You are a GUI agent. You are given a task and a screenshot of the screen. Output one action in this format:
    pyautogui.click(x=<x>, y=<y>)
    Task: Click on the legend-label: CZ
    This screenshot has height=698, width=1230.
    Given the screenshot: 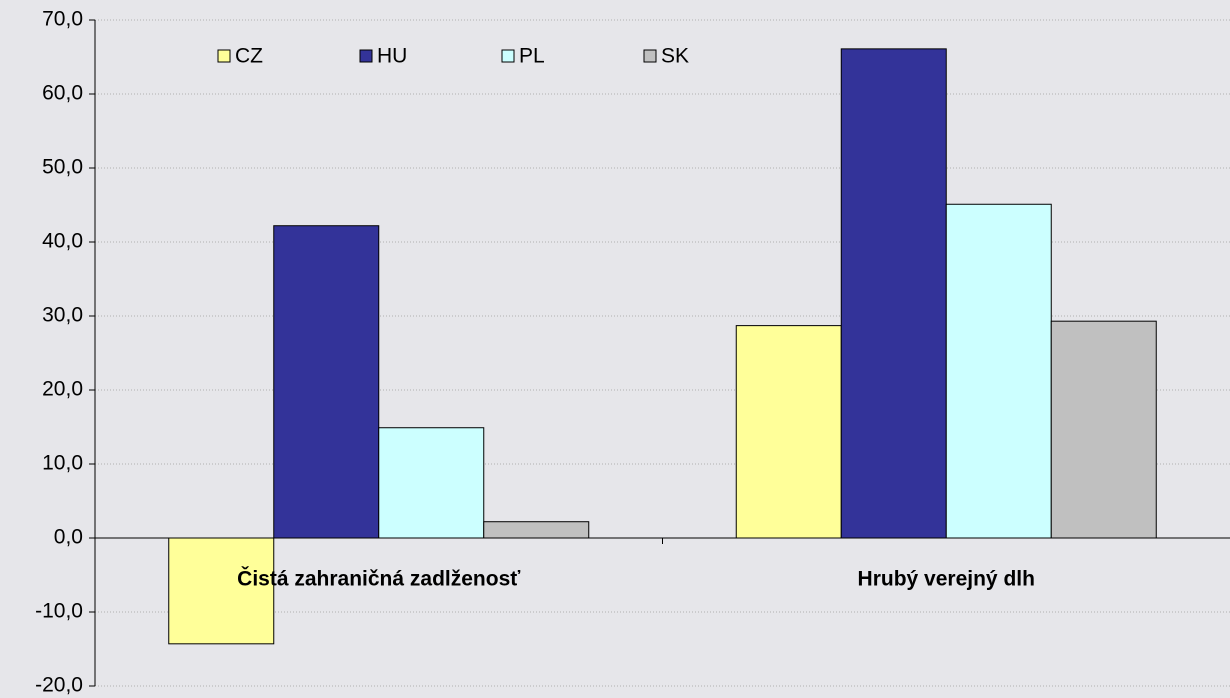 What is the action you would take?
    pyautogui.click(x=249, y=56)
    